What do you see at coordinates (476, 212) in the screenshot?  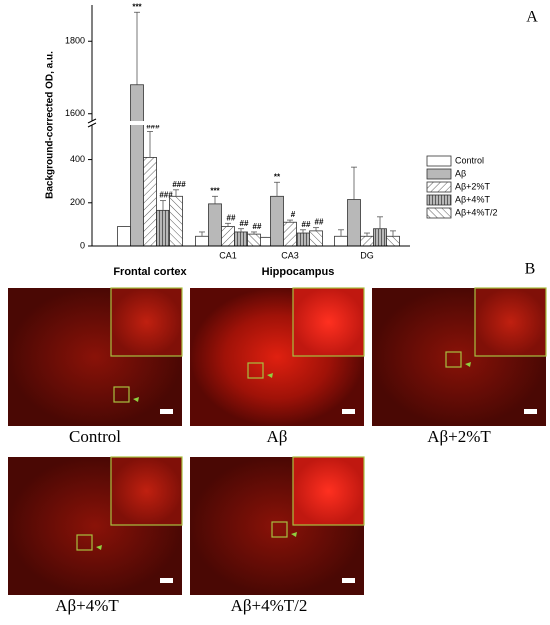 I see `legend-label: Aβ+4%T/2` at bounding box center [476, 212].